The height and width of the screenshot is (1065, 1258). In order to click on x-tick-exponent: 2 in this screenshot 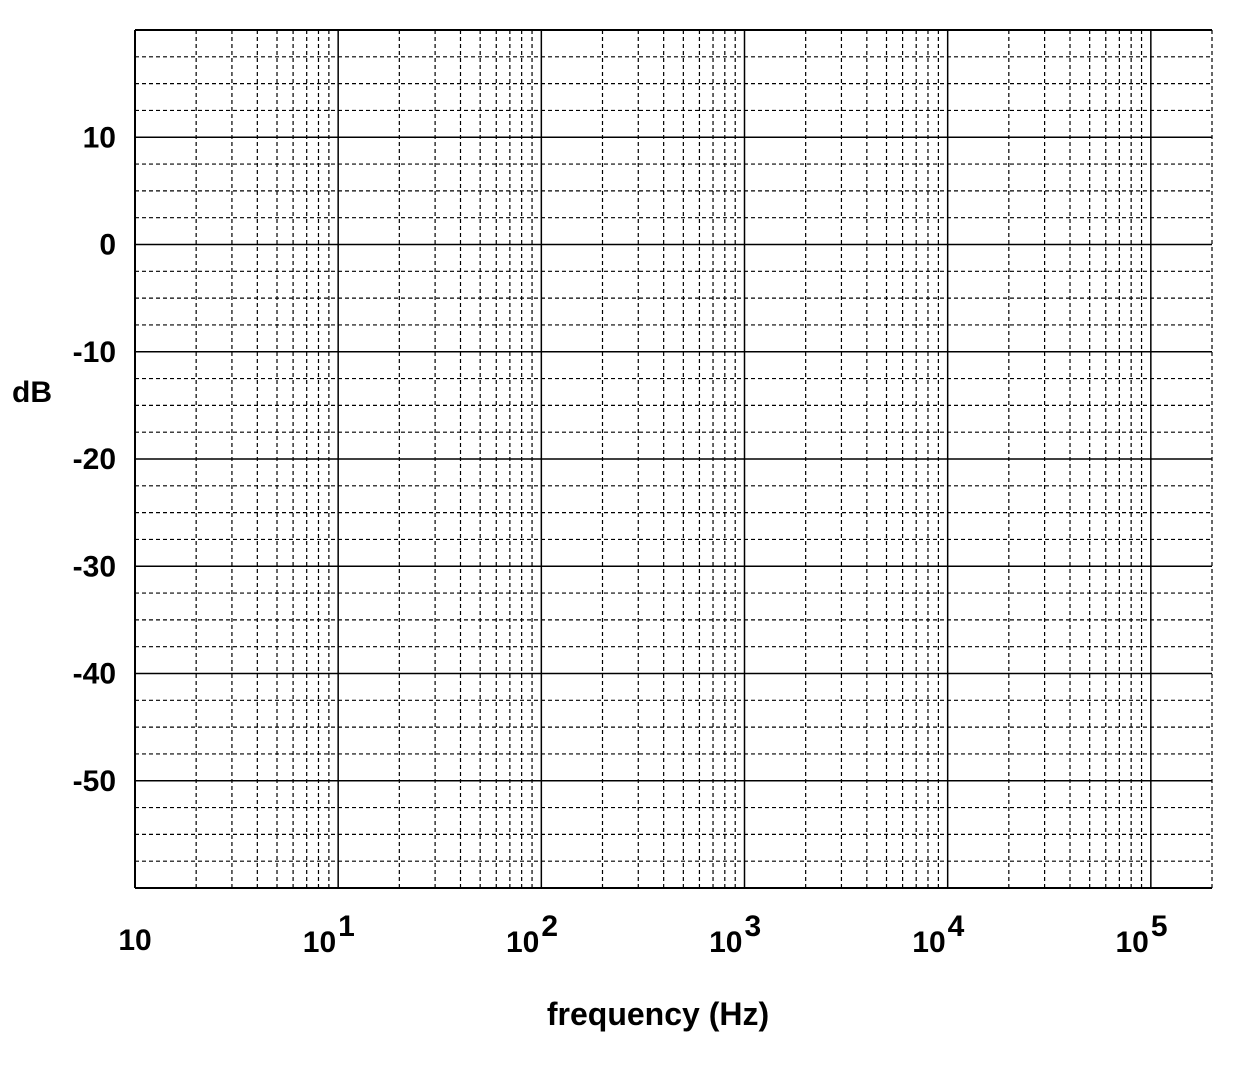, I will do `click(549, 926)`.